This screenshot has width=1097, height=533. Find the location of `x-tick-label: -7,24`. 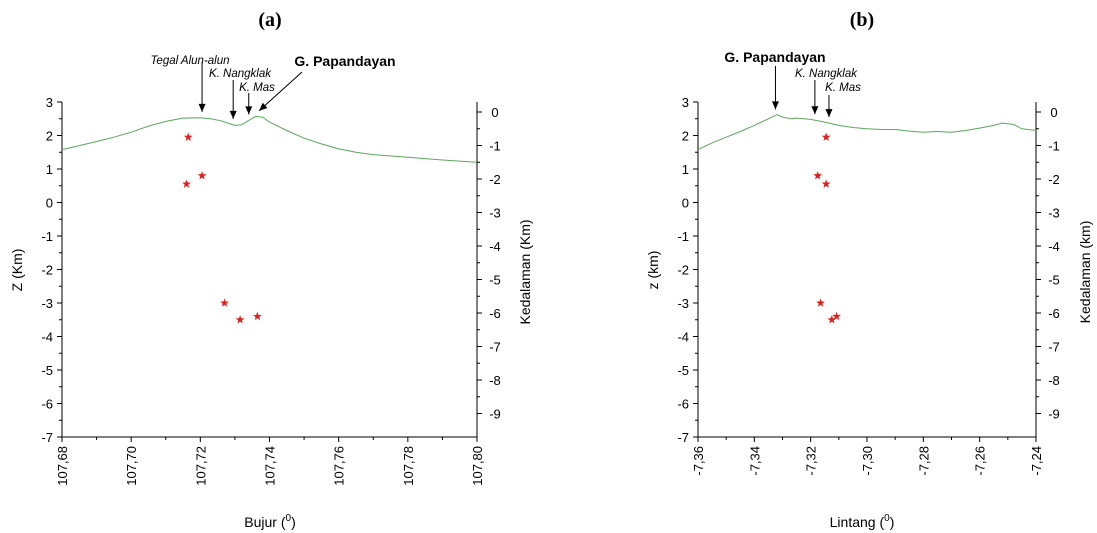

x-tick-label: -7,24 is located at coordinates (1036, 461).